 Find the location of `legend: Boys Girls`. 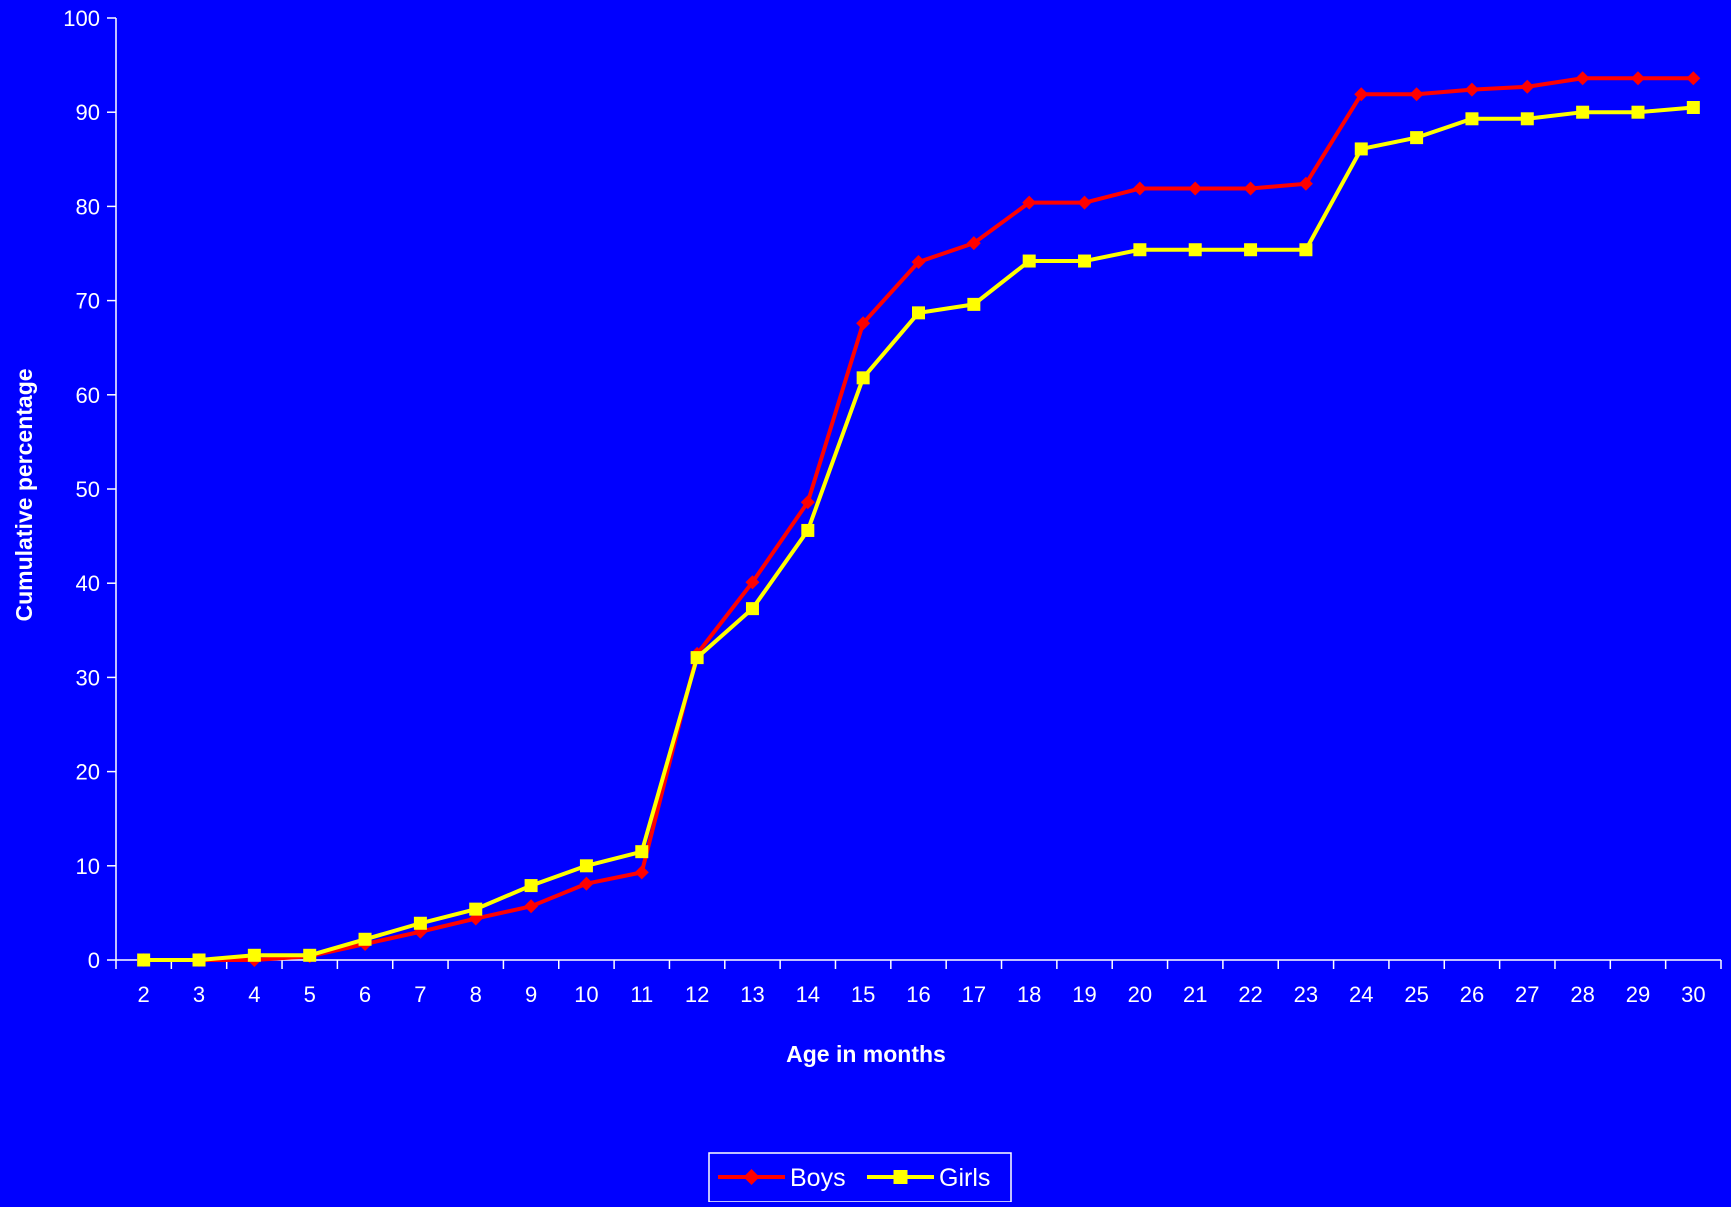

legend: Boys Girls is located at coordinates (860, 1177).